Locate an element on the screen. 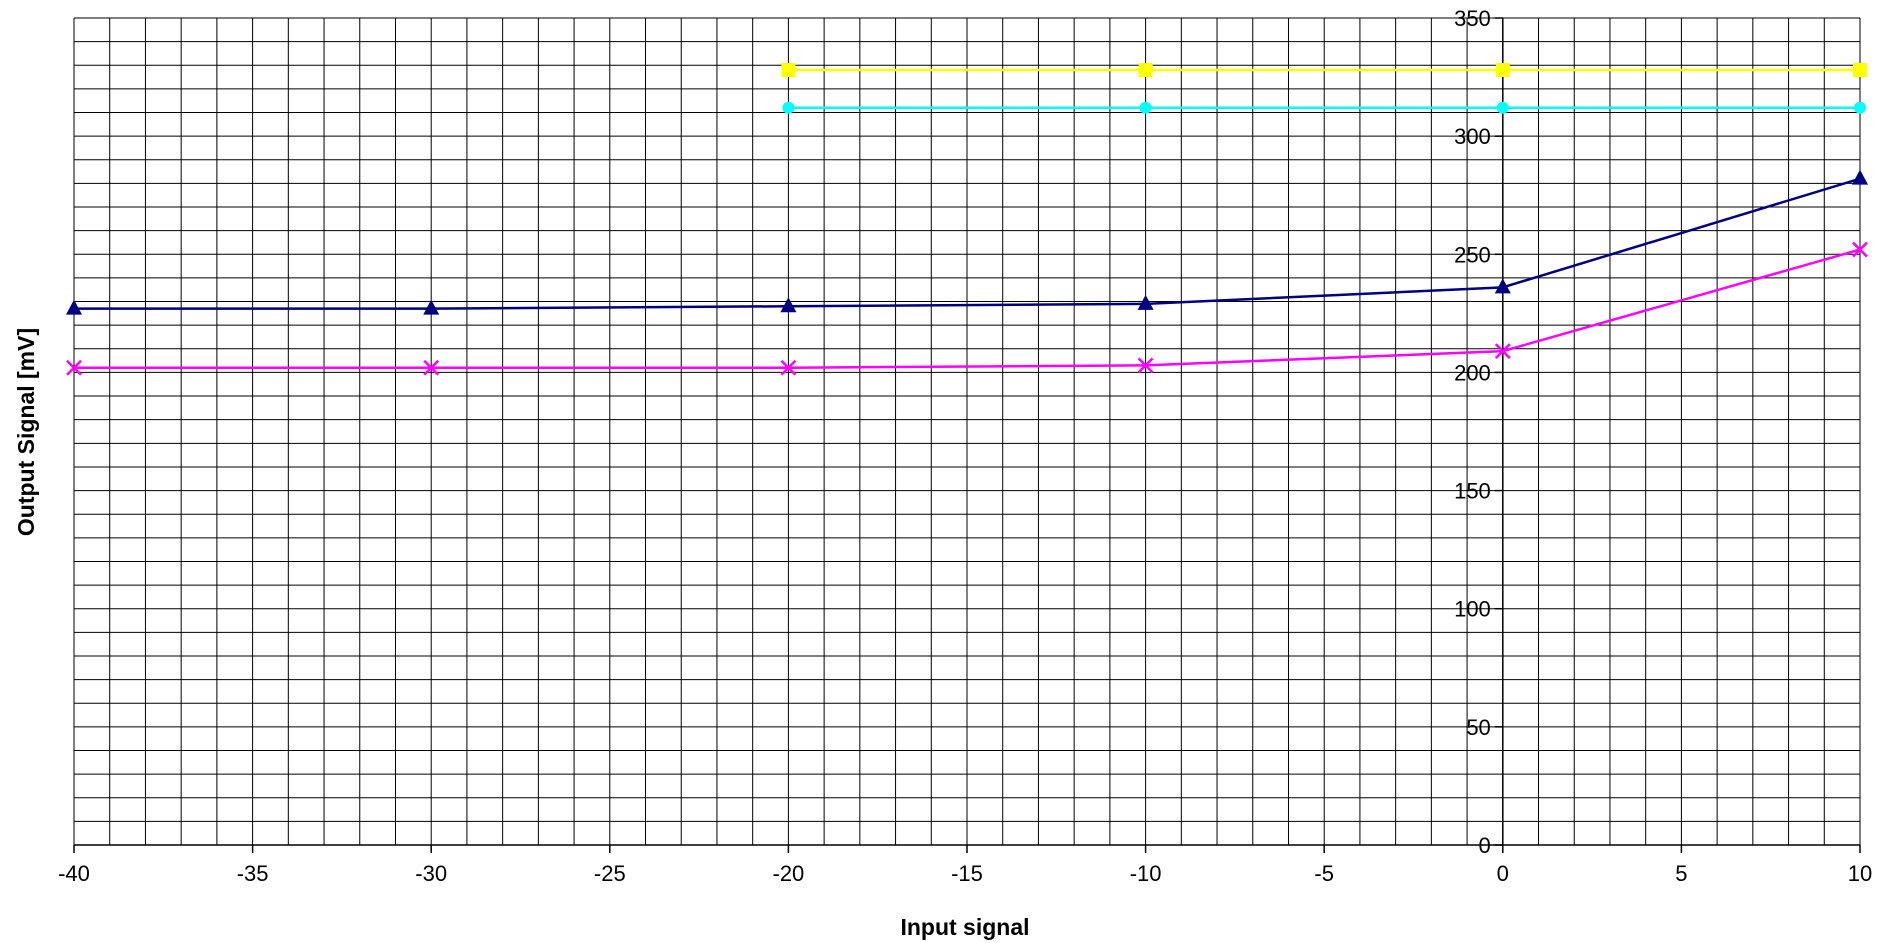 This screenshot has height=943, width=1894. y-tick-labels: 0 50 100 150 200 250 300 350 is located at coordinates (1472, 432).